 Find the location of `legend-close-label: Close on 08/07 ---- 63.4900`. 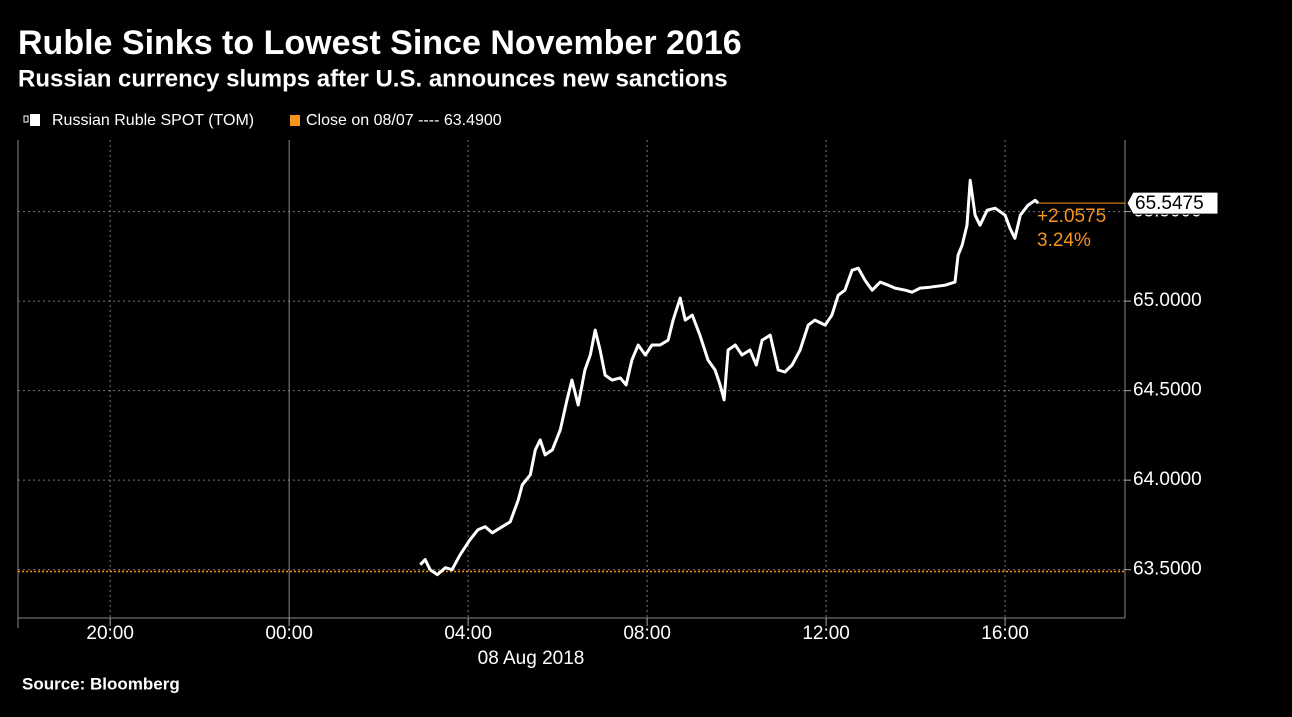

legend-close-label: Close on 08/07 ---- 63.4900 is located at coordinates (404, 120).